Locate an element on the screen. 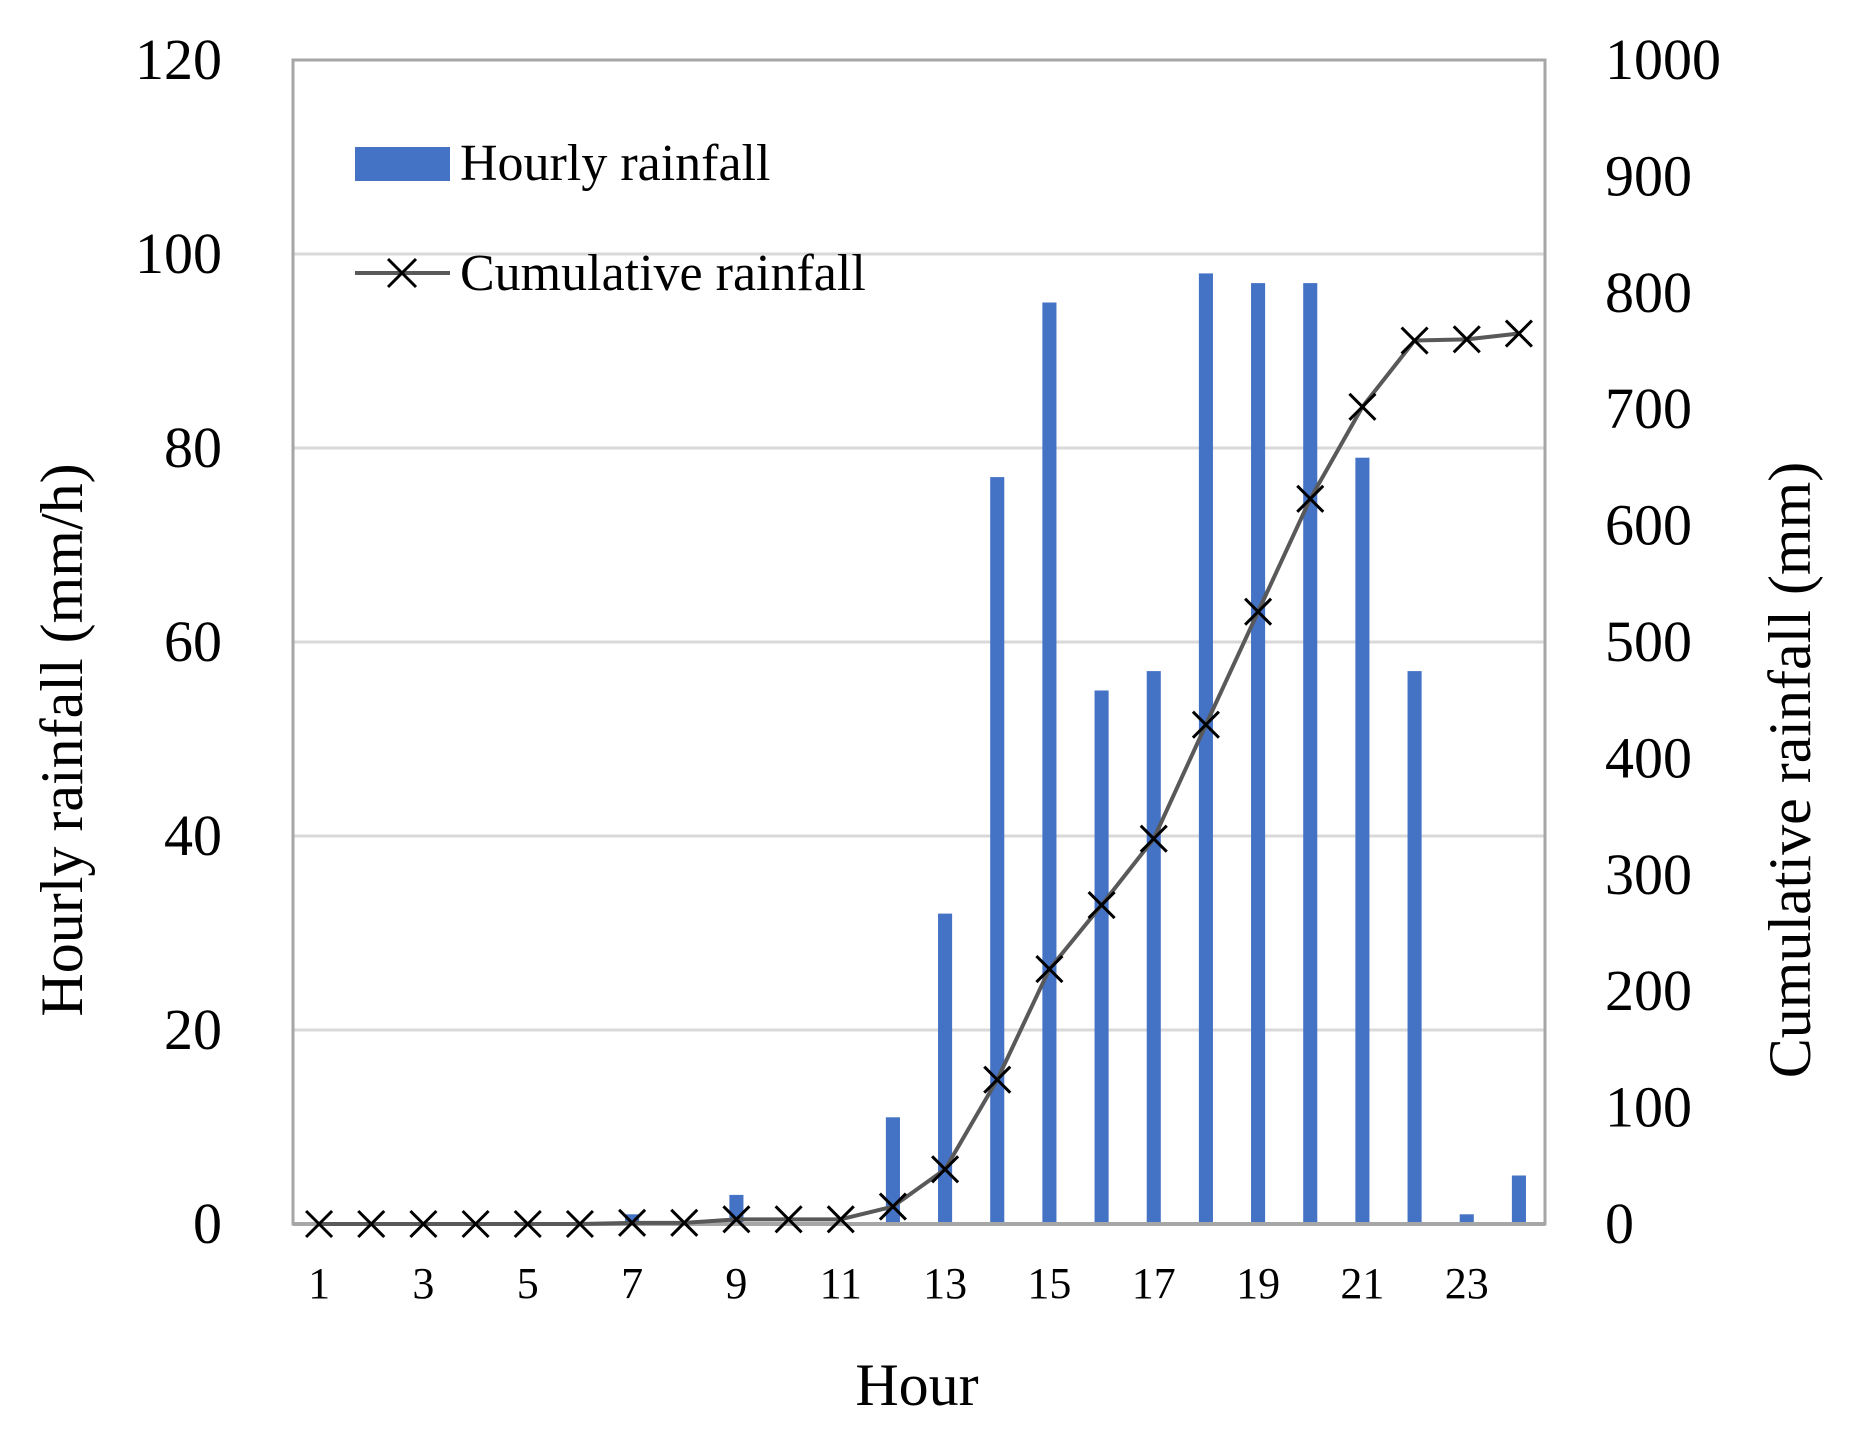 Image resolution: width=1851 pixels, height=1449 pixels. x-tick-13: 13 is located at coordinates (945, 1283).